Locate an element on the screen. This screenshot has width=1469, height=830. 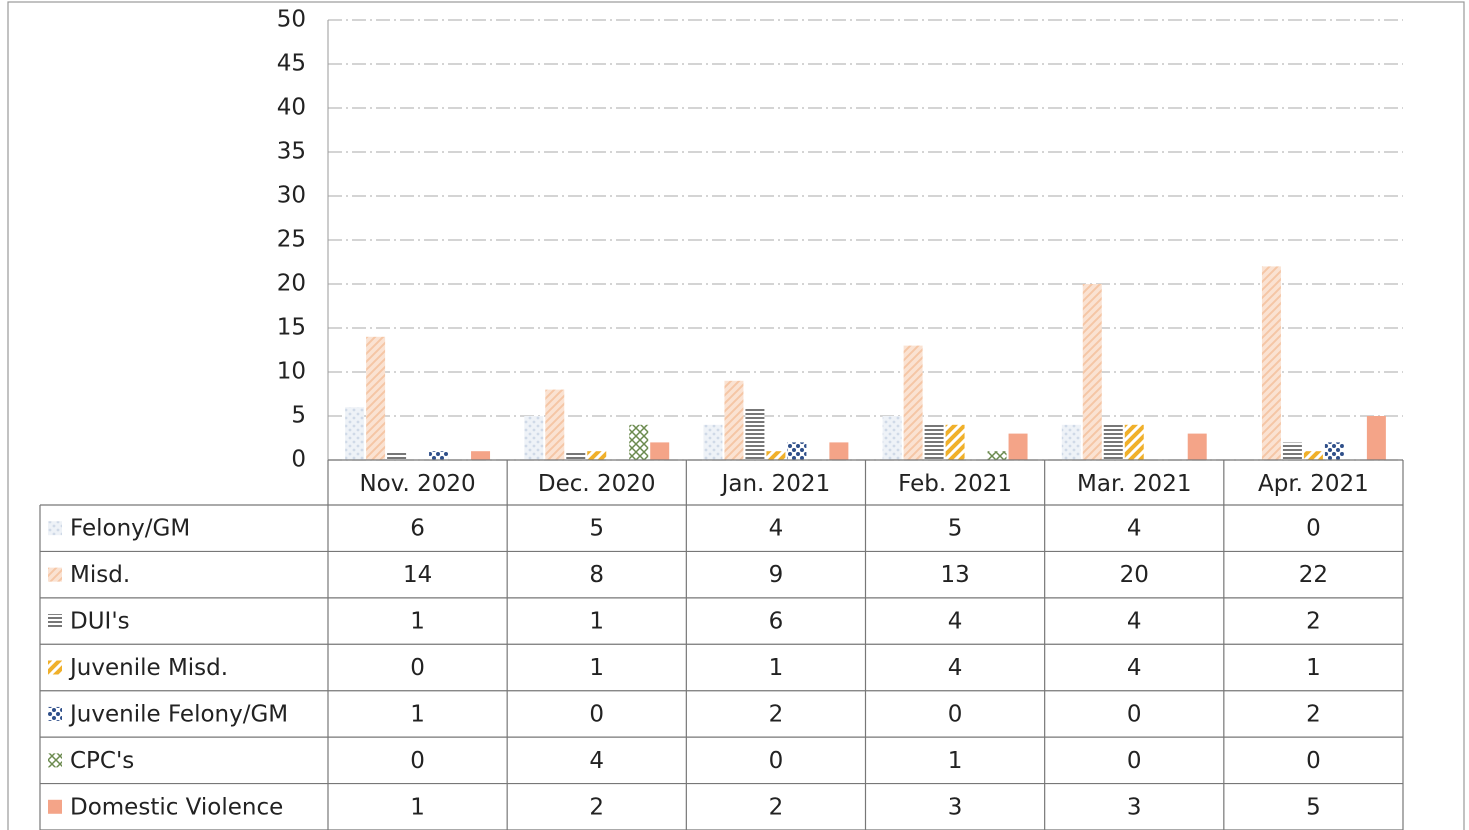
y-tick-label: 40 is located at coordinates (291, 108).